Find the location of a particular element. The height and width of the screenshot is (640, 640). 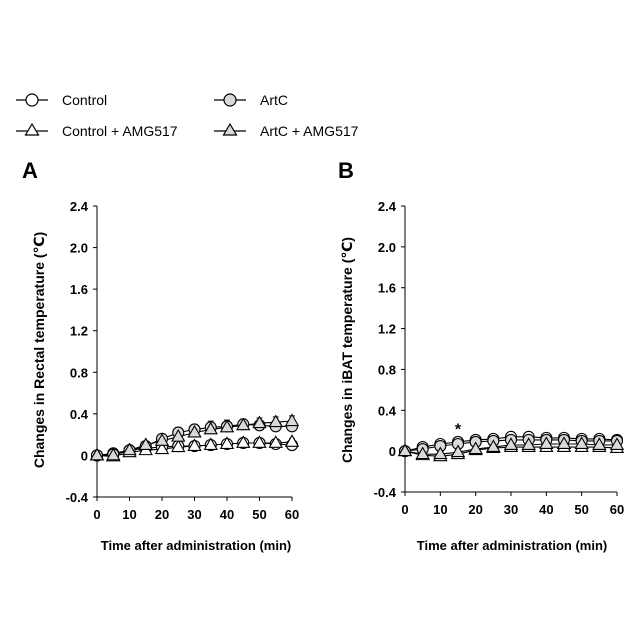

panel-a-x-tick-label: 10 is located at coordinates (129, 514).